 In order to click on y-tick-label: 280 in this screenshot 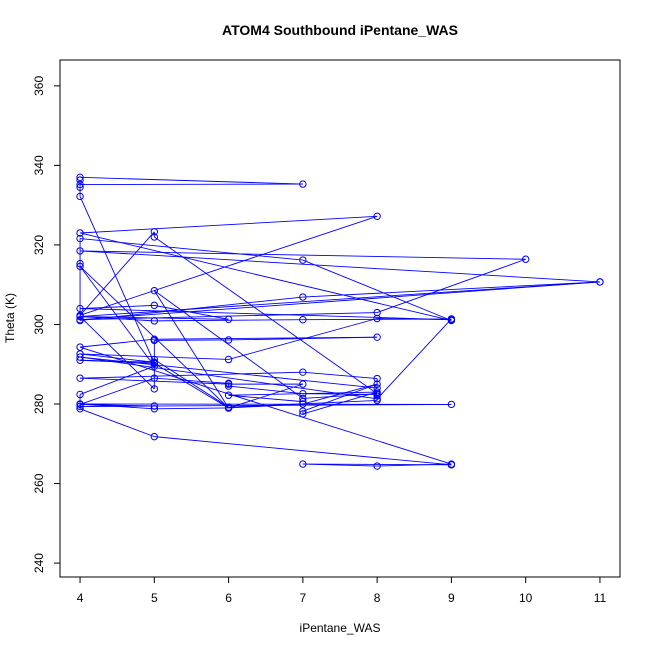, I will do `click(39, 404)`.